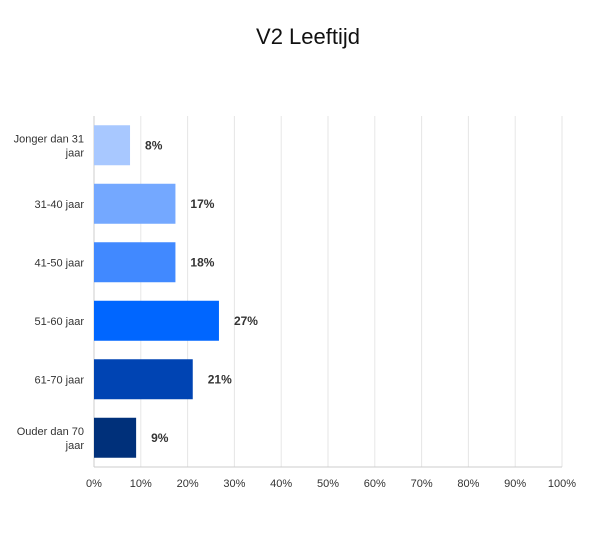  I want to click on bar-value-label: 8%, so click(154, 145).